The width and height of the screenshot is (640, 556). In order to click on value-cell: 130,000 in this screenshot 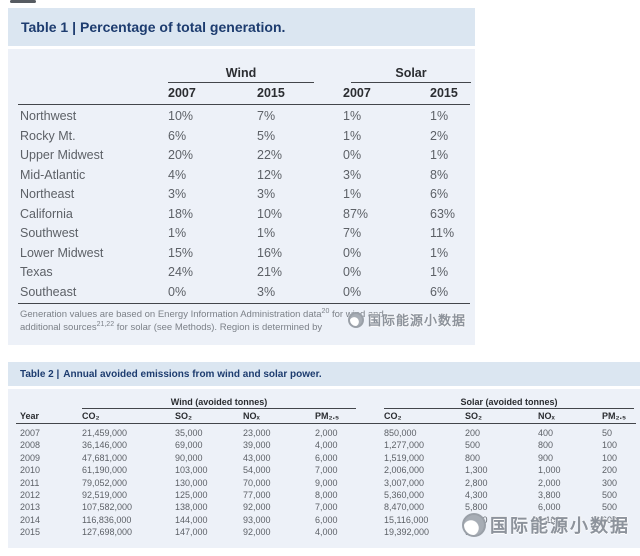, I will do `click(191, 482)`.